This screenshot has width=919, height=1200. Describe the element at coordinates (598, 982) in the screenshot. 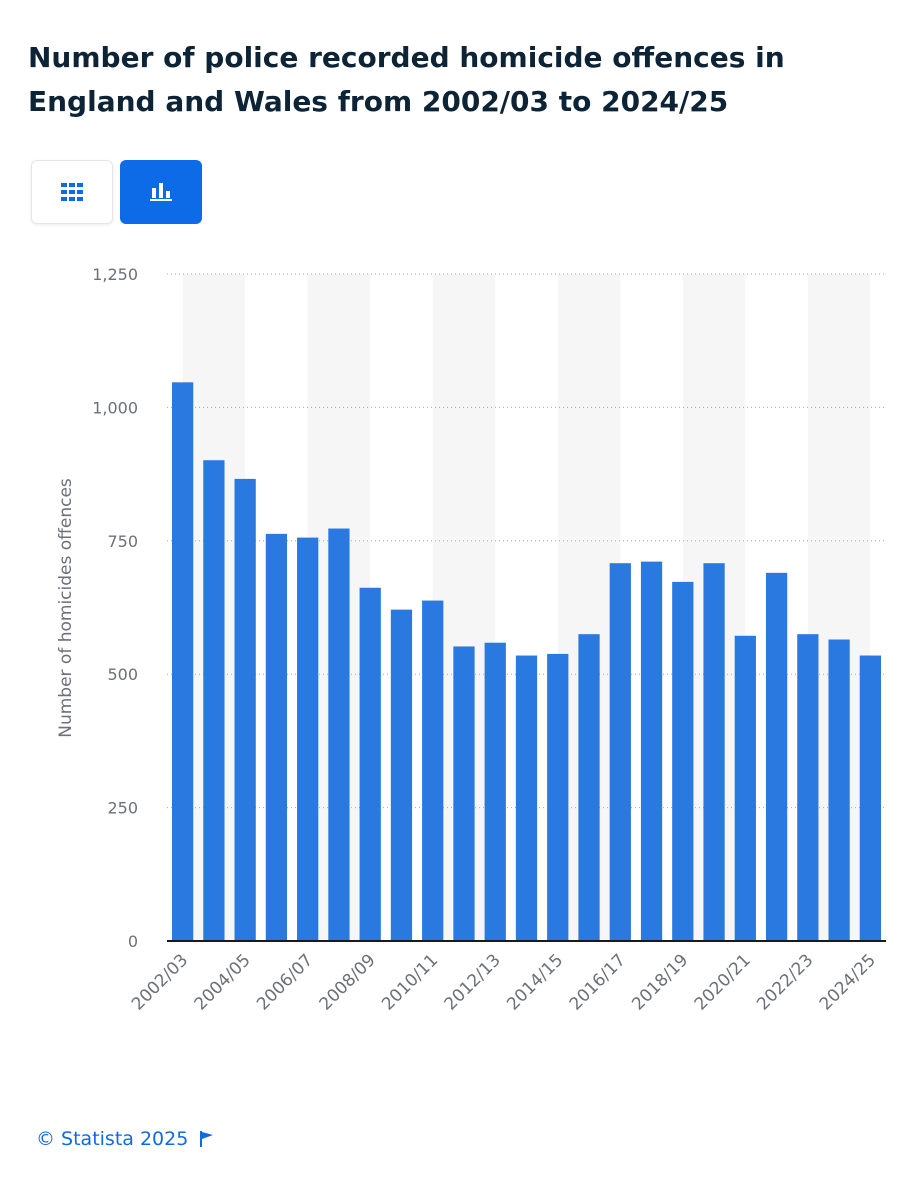

I see `x-tick-label: 2016/17` at that location.